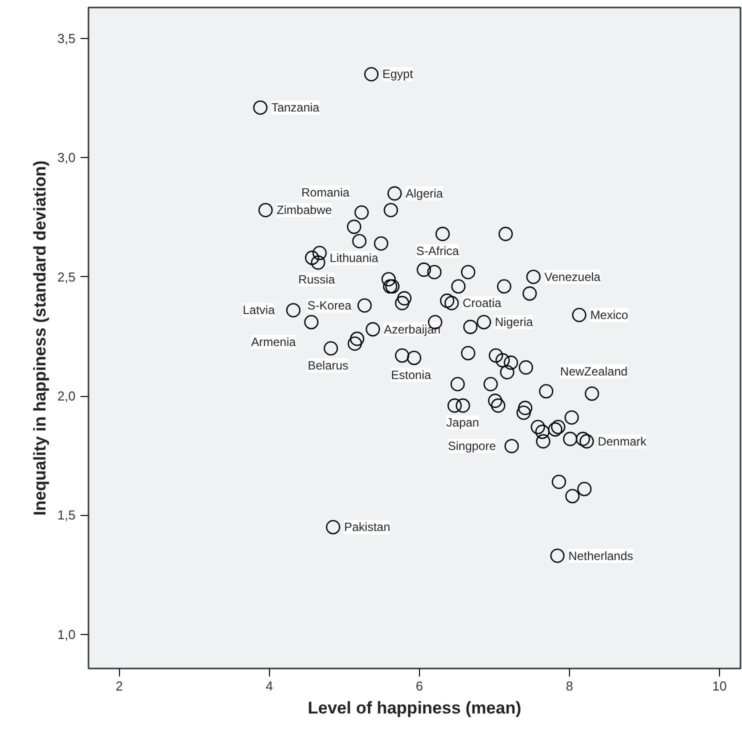 The height and width of the screenshot is (734, 742). Describe the element at coordinates (273, 342) in the screenshot. I see `annotation: Armenia` at that location.